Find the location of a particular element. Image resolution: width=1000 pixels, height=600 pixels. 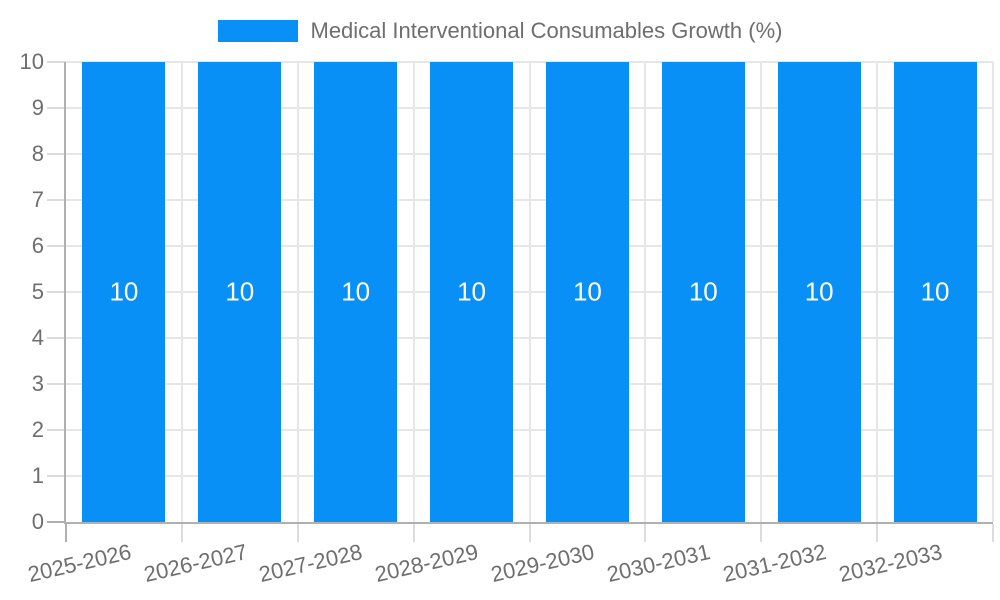

x-tick-label: 2026-2027 is located at coordinates (195, 563).